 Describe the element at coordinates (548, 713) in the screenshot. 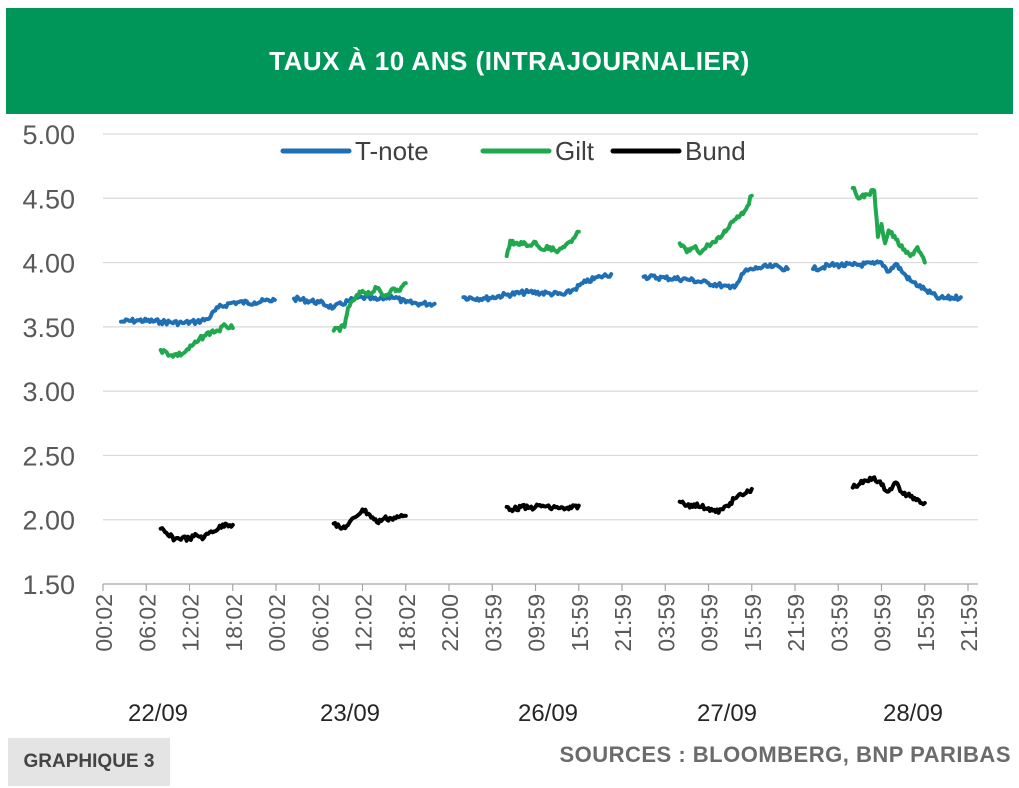

I see `day-label: 26/09` at that location.